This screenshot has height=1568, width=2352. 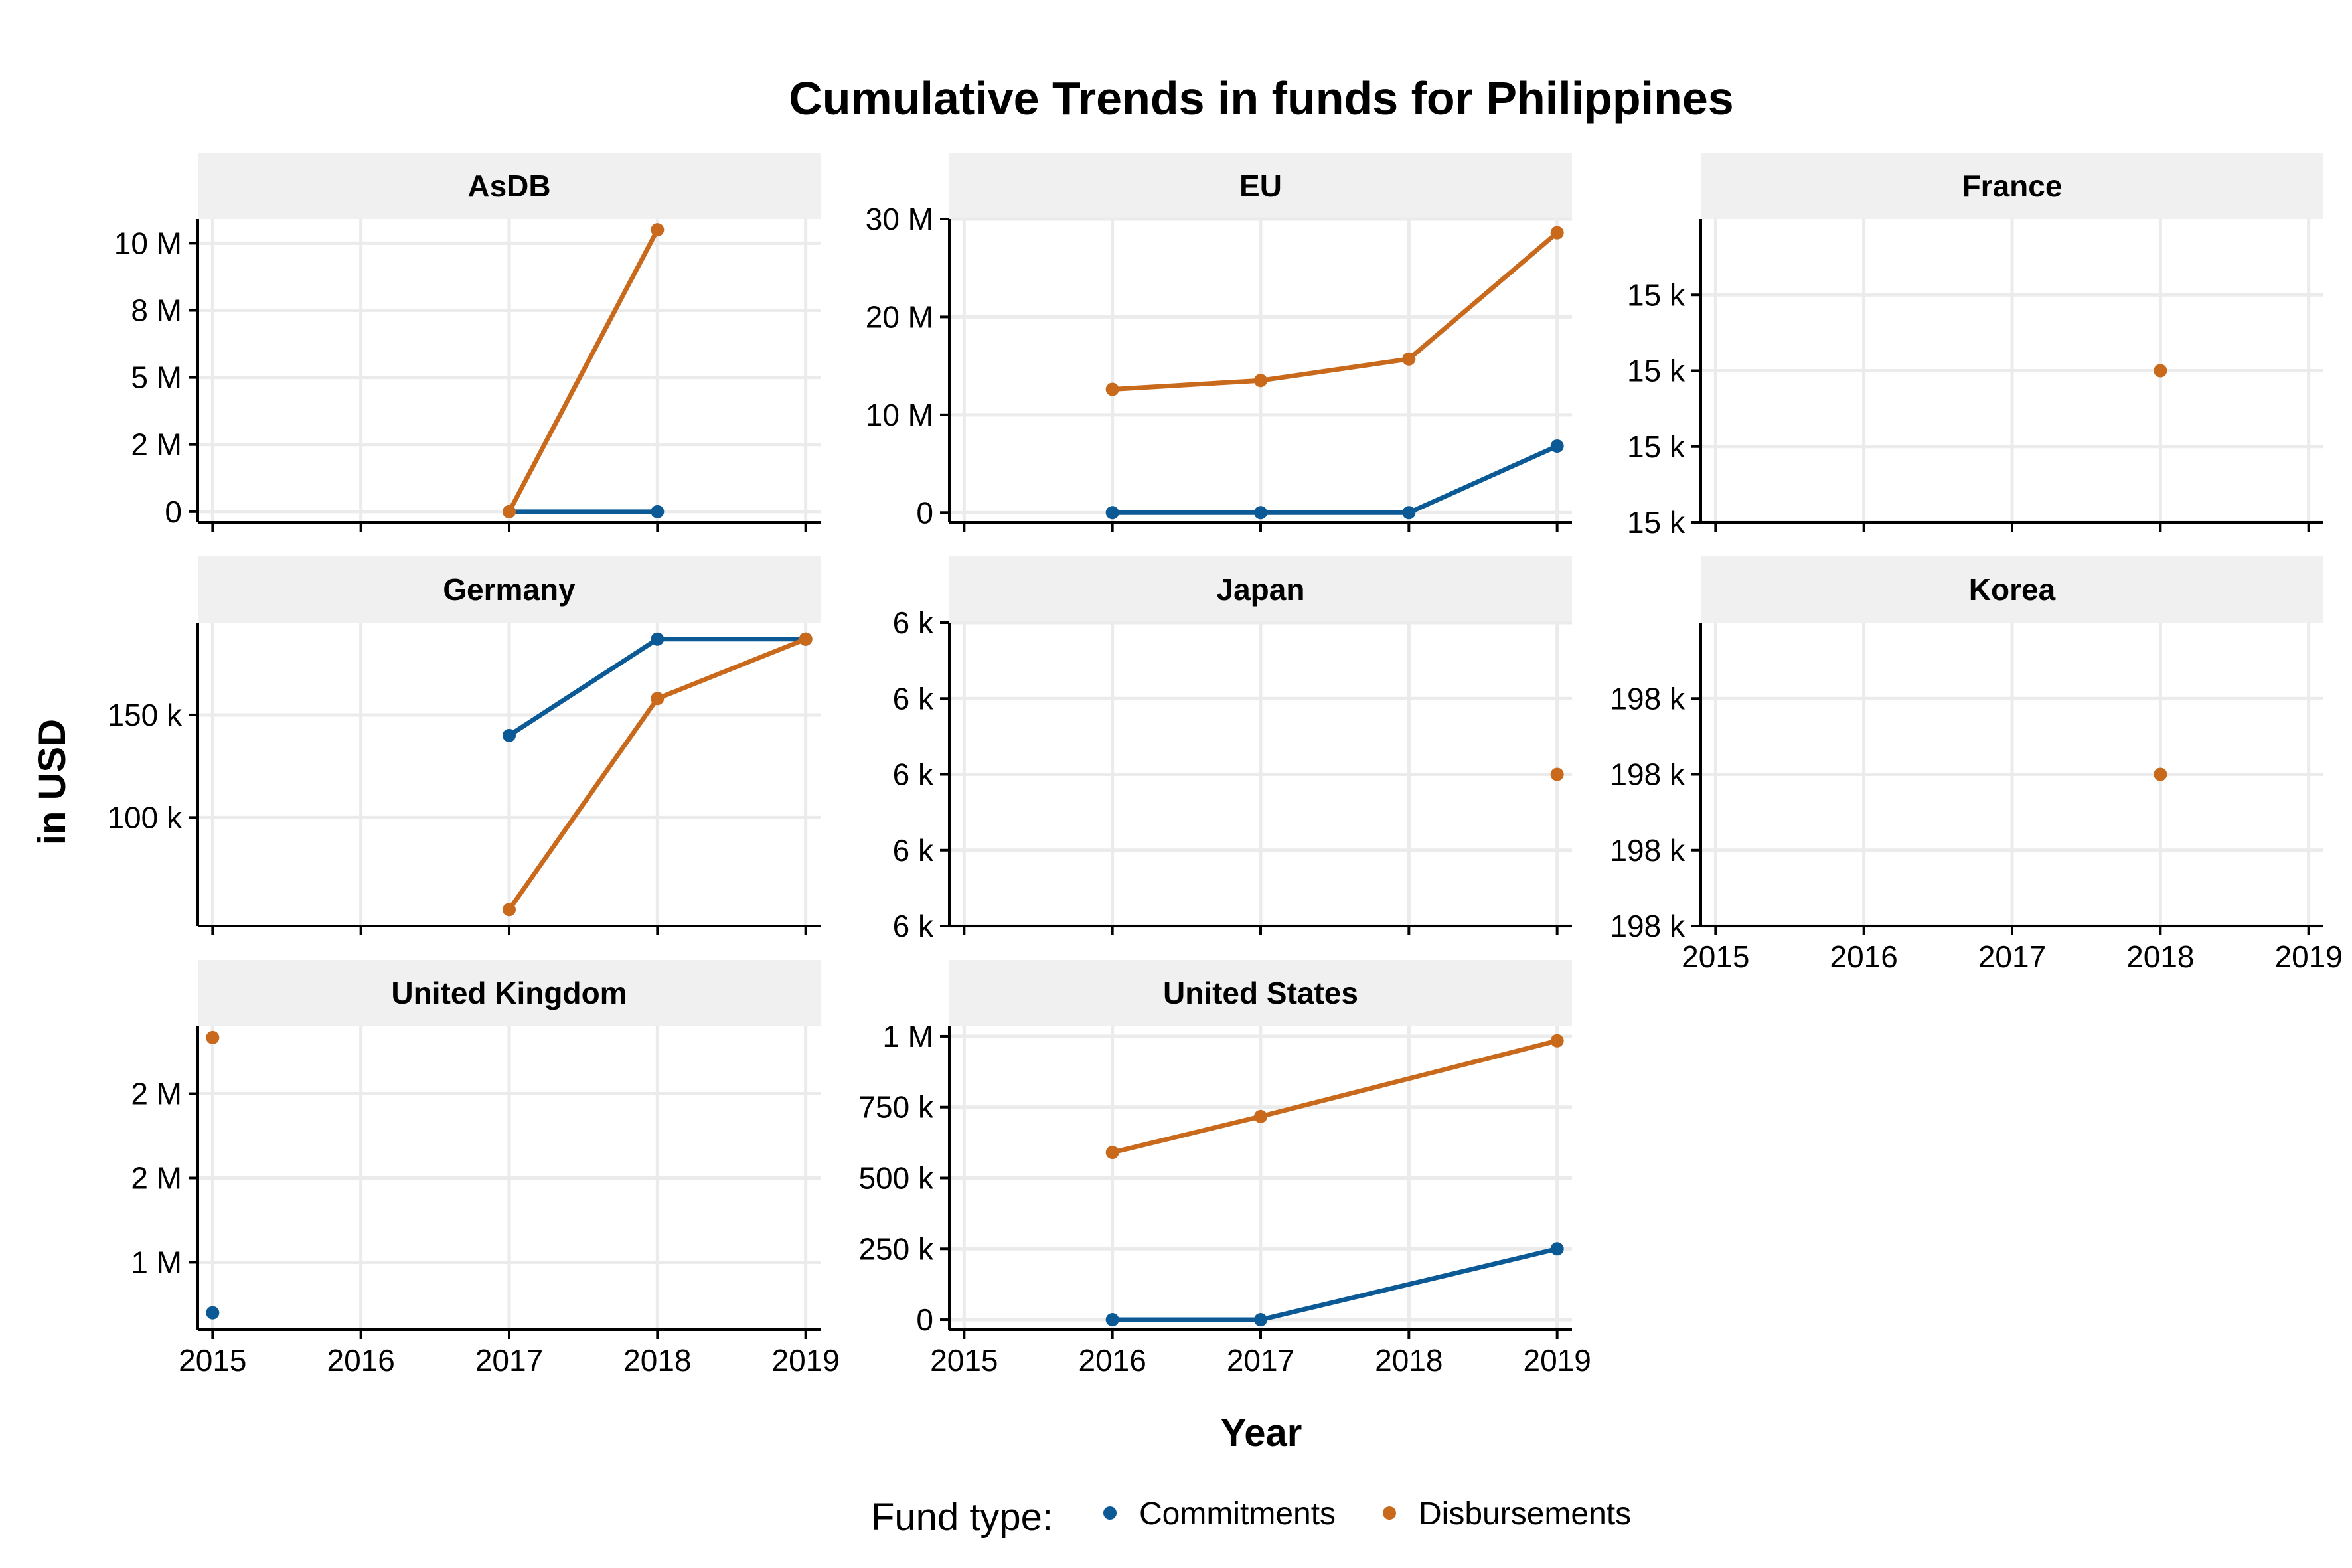 I want to click on panel-title: France, so click(x=2013, y=186).